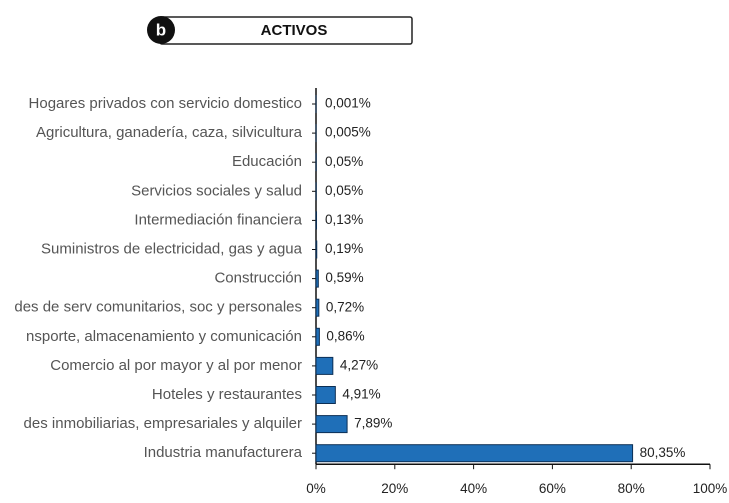 The height and width of the screenshot is (503, 729). What do you see at coordinates (359, 364) in the screenshot?
I see `value-label: 4,27%` at bounding box center [359, 364].